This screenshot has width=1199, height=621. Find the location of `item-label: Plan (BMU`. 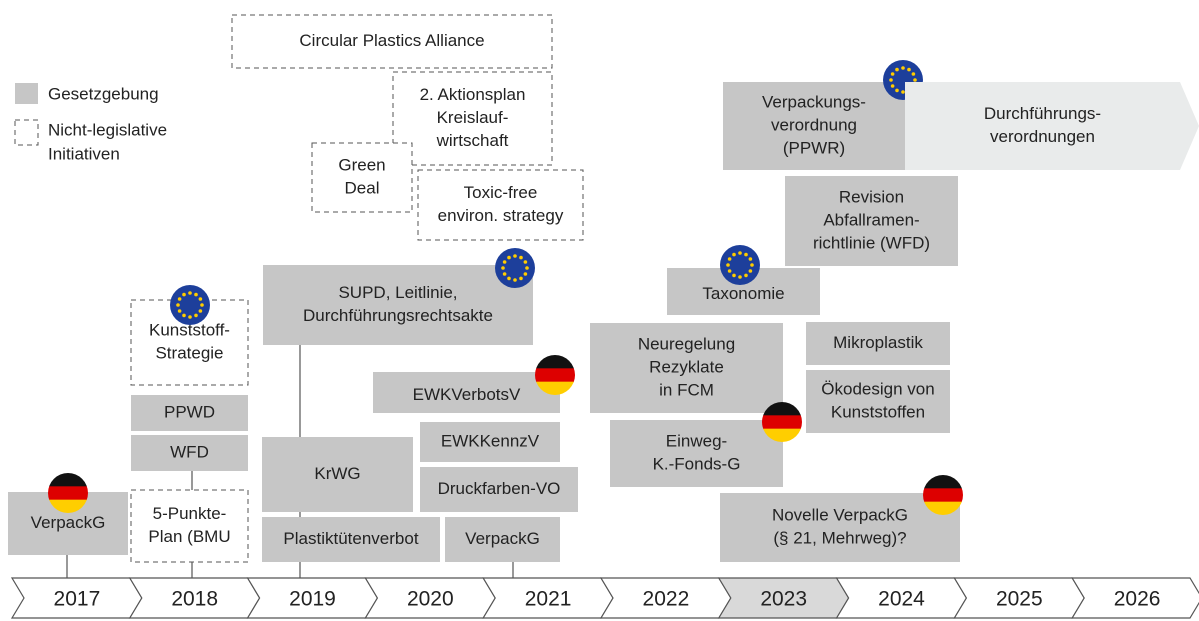

item-label: Plan (BMU is located at coordinates (189, 536).